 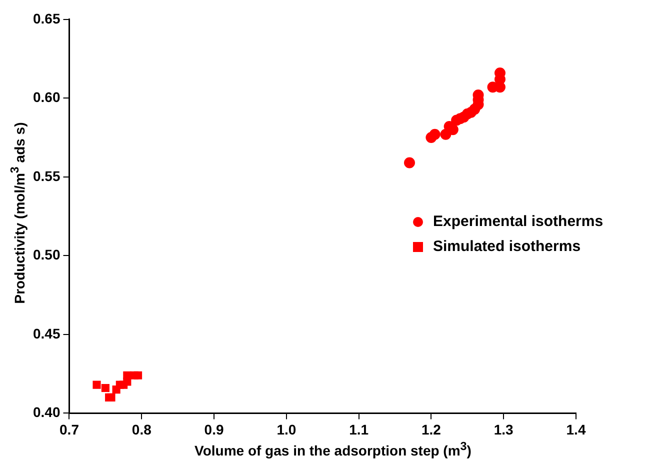 What do you see at coordinates (286, 429) in the screenshot?
I see `x-tick-label: 1.0` at bounding box center [286, 429].